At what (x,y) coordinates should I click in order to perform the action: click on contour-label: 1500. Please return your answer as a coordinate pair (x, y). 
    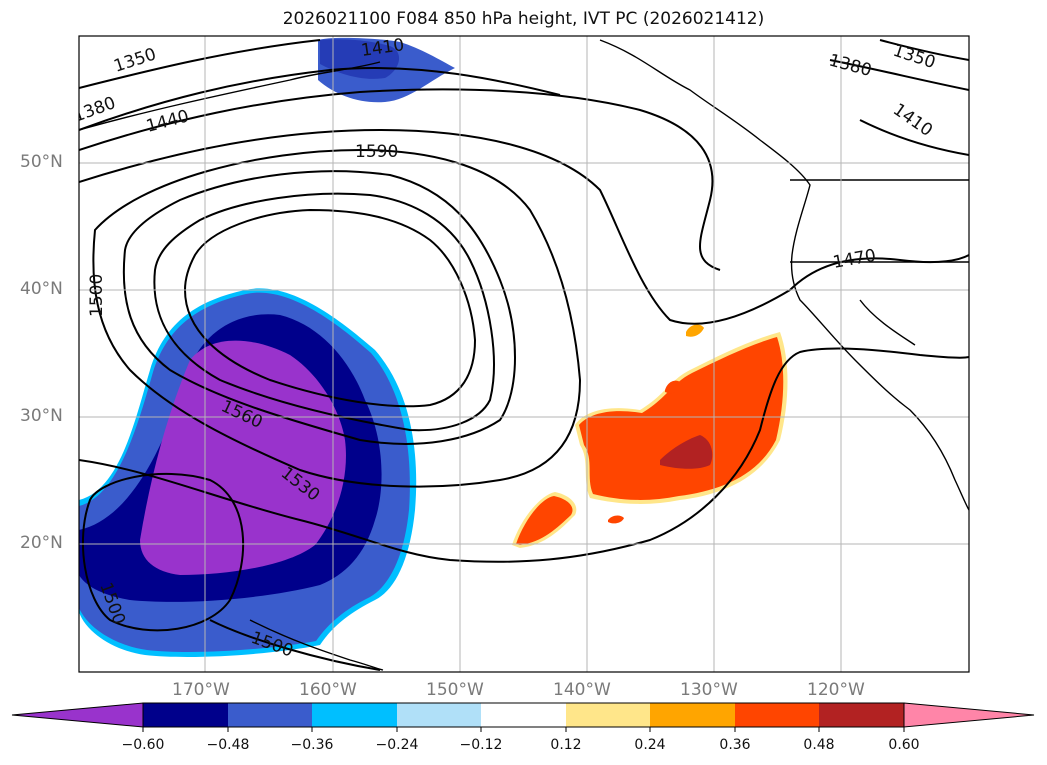
    Looking at the image, I should click on (97, 295).